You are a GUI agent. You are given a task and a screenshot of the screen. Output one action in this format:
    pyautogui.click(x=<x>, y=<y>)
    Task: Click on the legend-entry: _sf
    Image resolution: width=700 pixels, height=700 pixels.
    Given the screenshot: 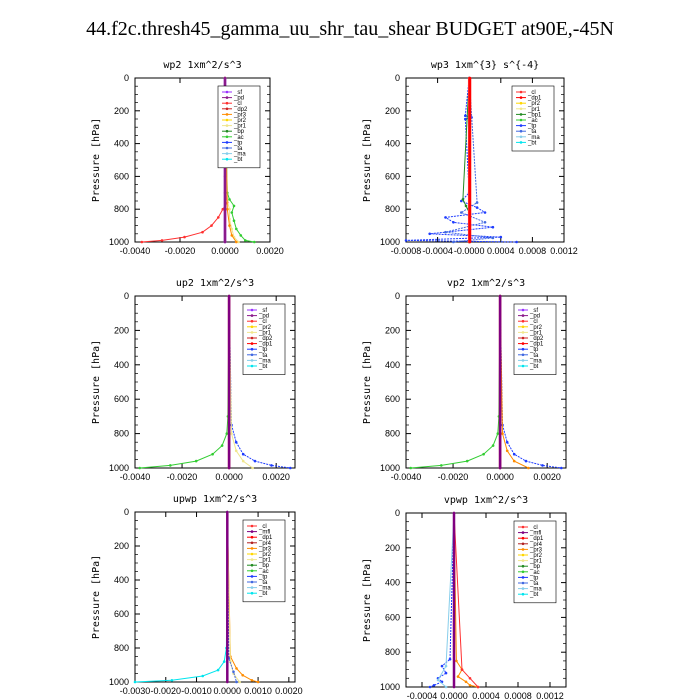 What is the action you would take?
    pyautogui.click(x=237, y=93)
    